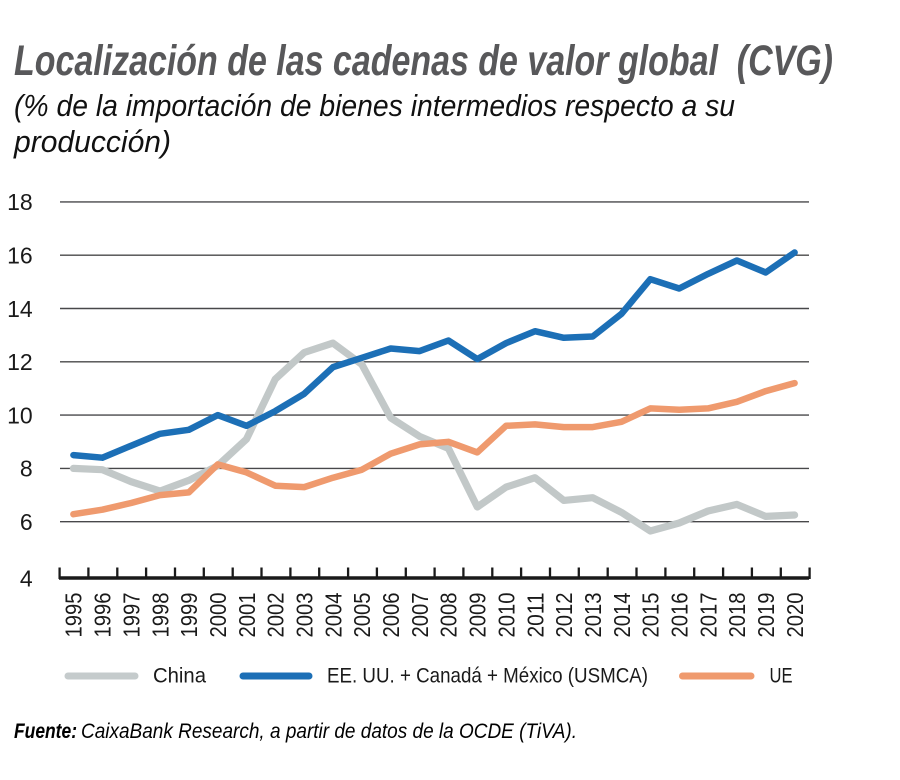 This screenshot has width=900, height=780. Describe the element at coordinates (651, 615) in the screenshot. I see `svg-text: 2015` at that location.